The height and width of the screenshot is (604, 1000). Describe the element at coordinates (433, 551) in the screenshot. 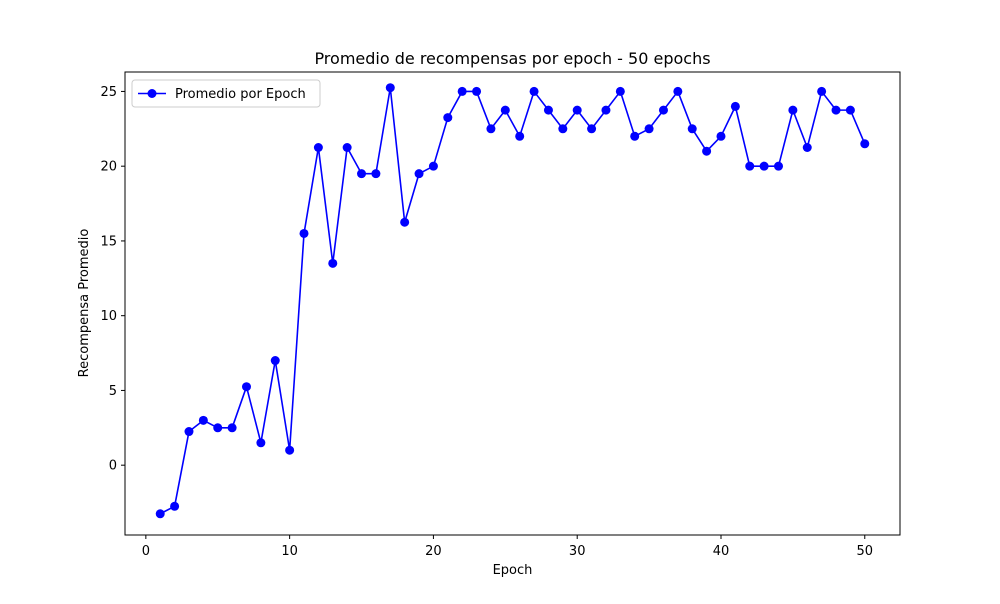

I see `x-tick-label: 20` at that location.